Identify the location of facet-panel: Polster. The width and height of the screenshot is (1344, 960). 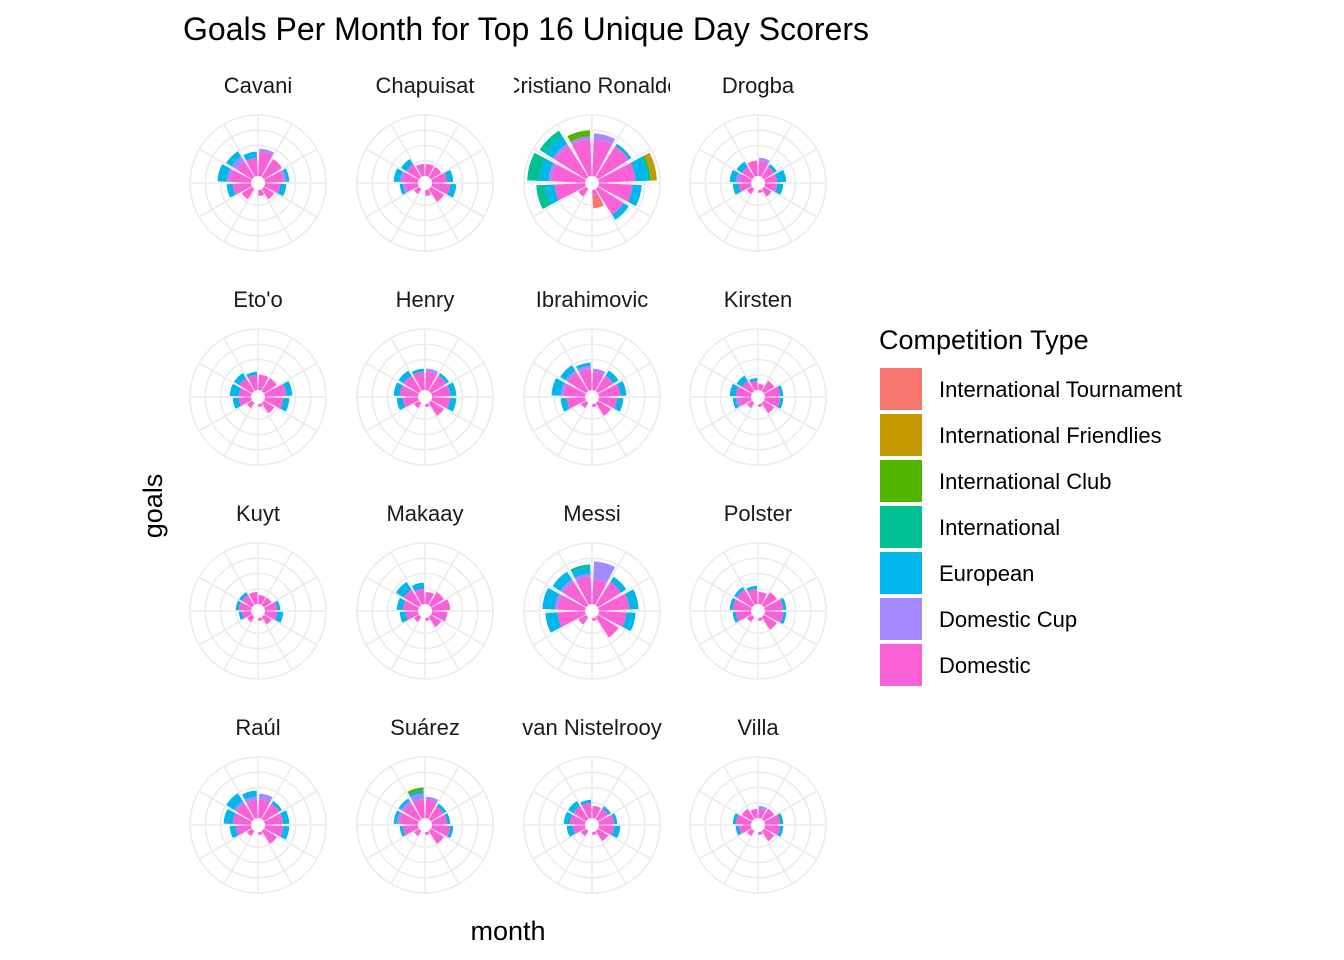
(758, 590).